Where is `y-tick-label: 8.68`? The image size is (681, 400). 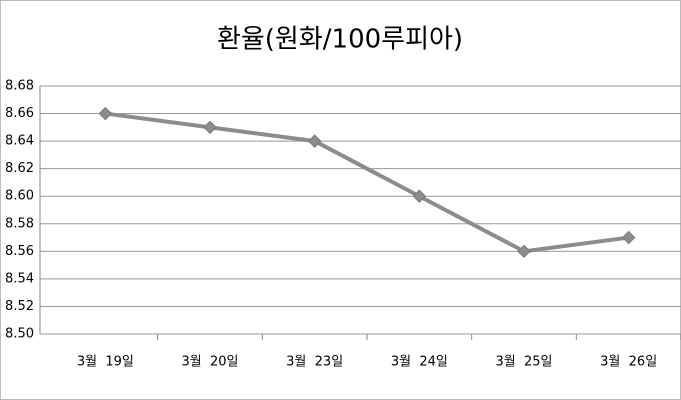 y-tick-label: 8.68 is located at coordinates (19, 86).